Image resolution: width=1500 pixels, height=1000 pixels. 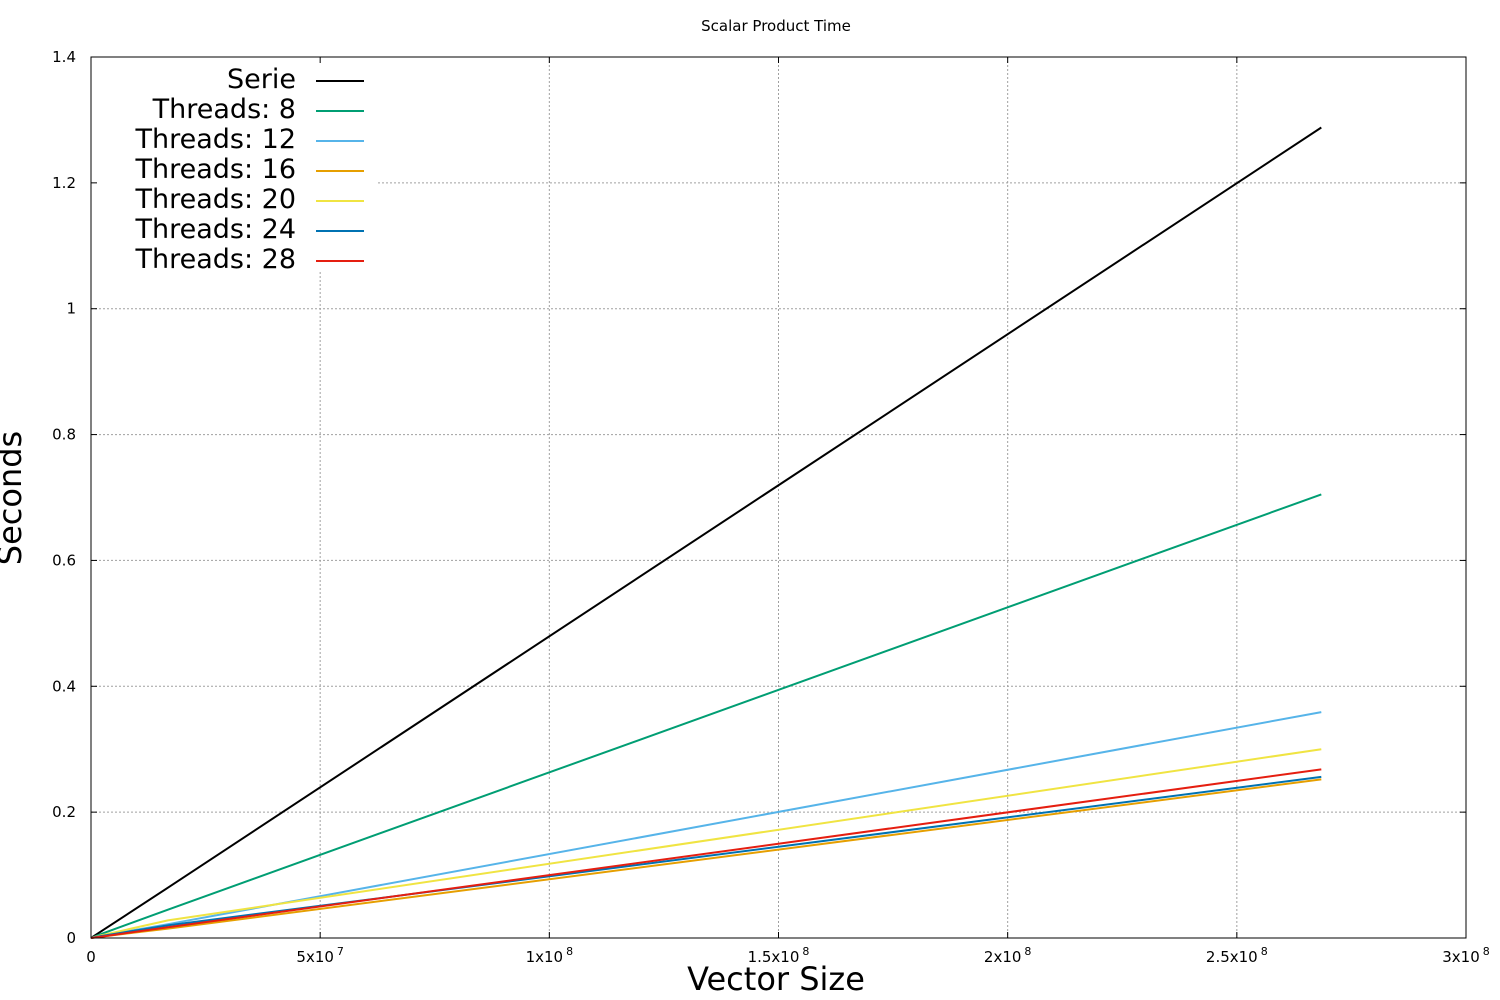 I want to click on y-tick-label: 0.6, so click(x=64, y=560).